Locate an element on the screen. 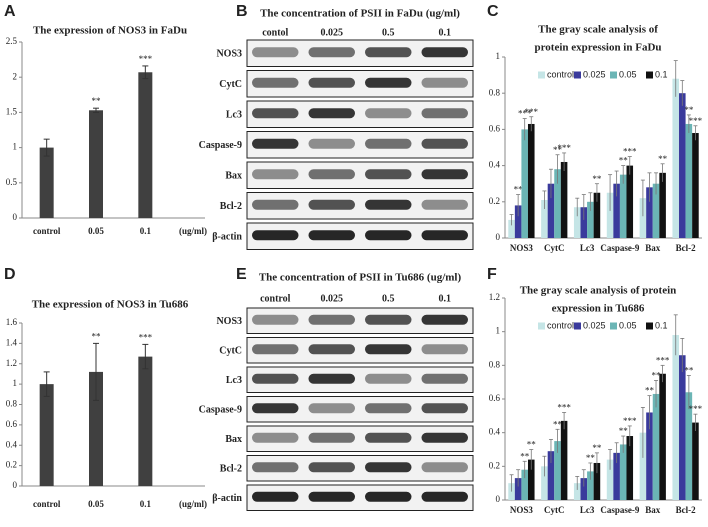 Image resolution: width=708 pixels, height=527 pixels. lane-label: 0.5 is located at coordinates (388, 32).